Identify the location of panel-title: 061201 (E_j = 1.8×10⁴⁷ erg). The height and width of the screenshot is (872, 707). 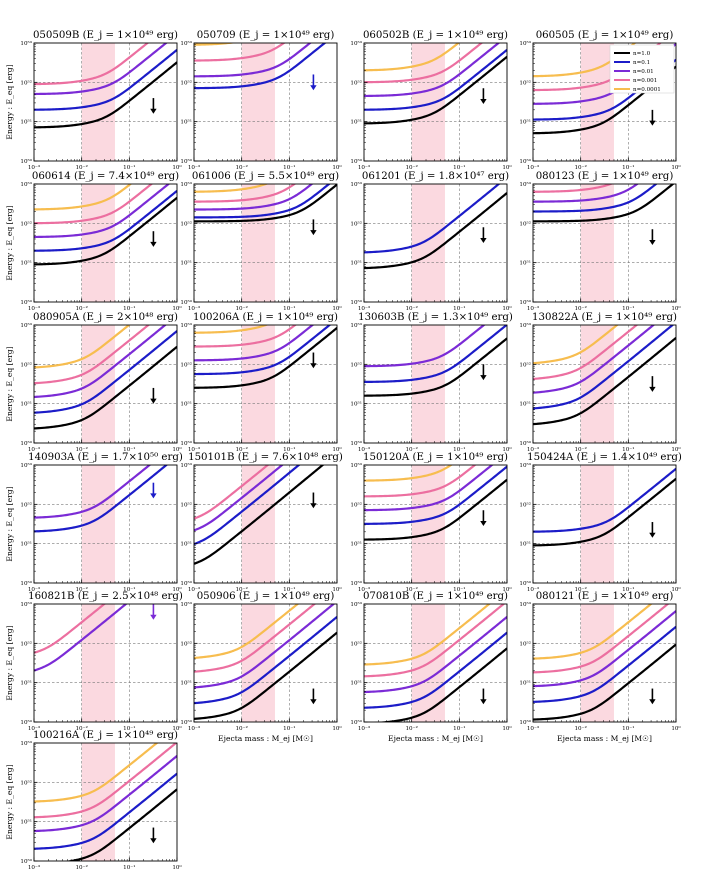
(435, 176).